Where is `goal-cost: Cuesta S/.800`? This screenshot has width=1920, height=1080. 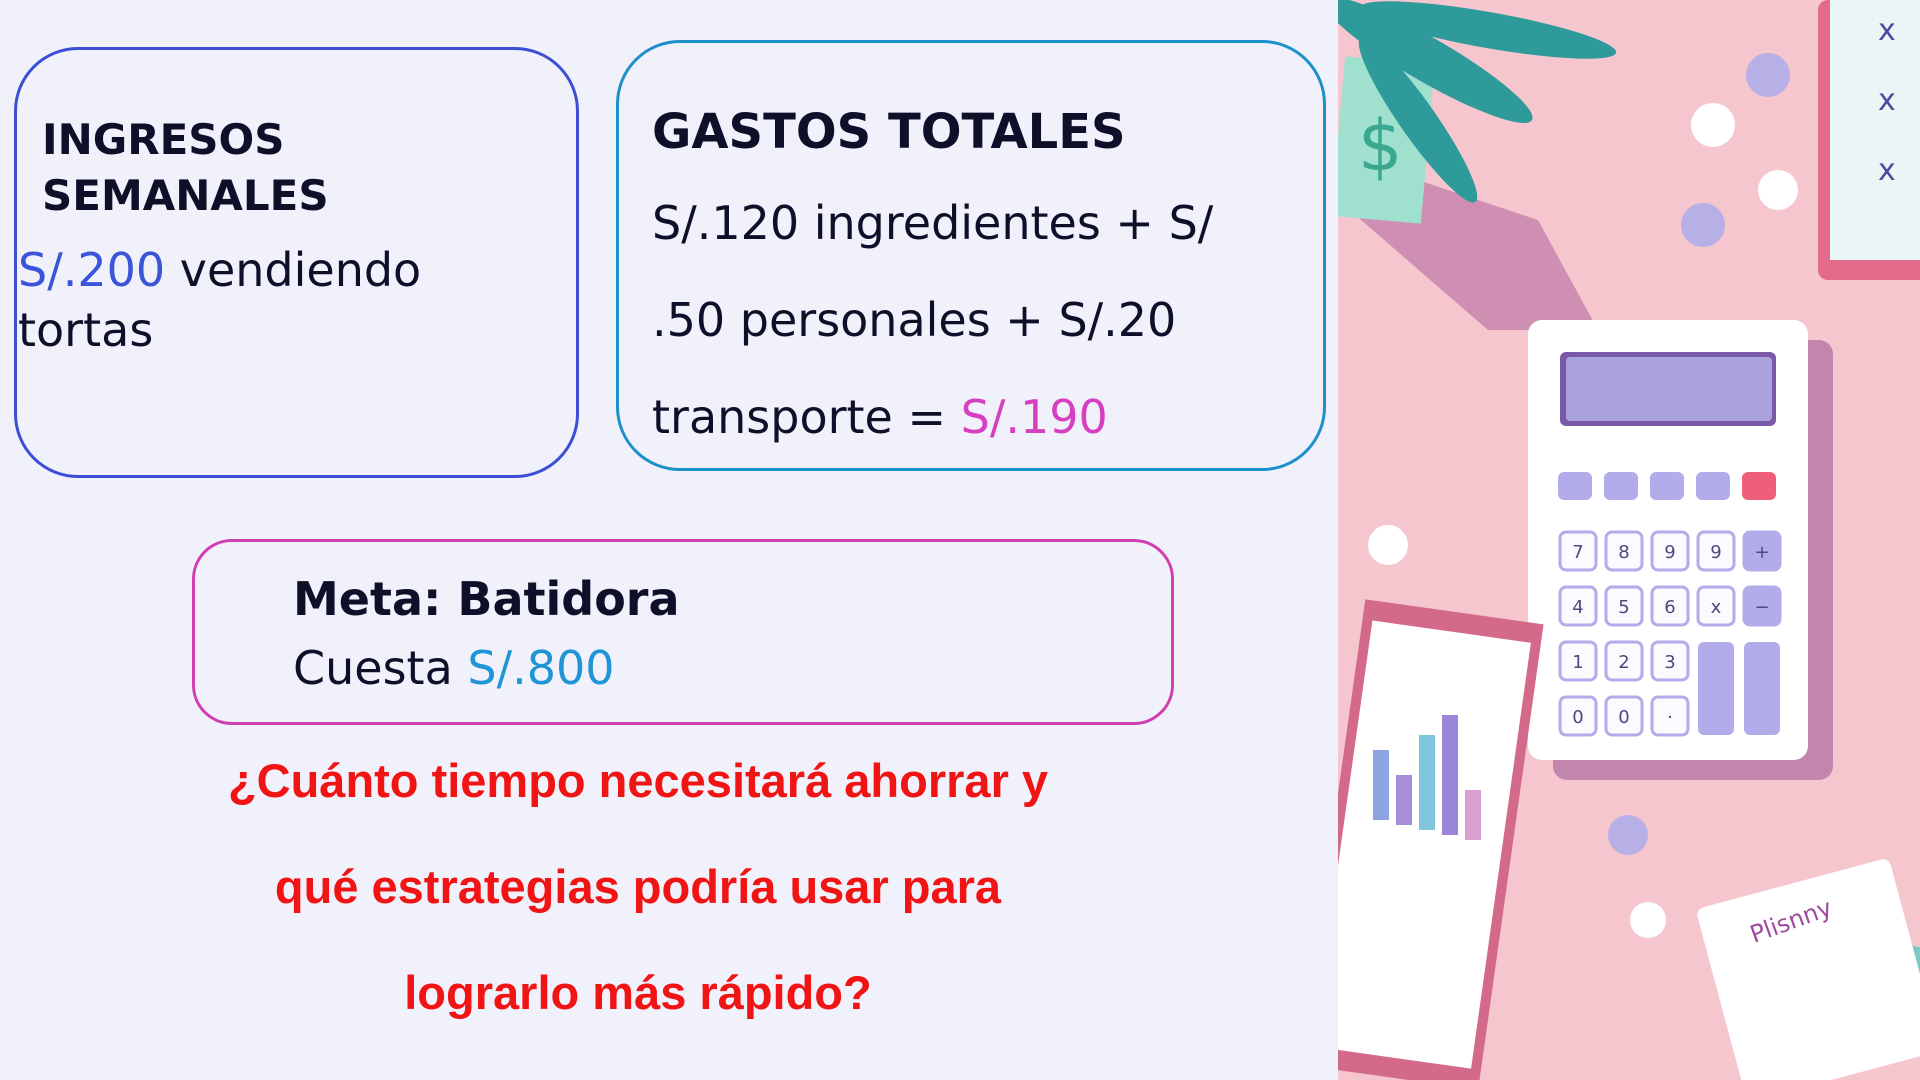
goal-cost: Cuesta S/.800 is located at coordinates (454, 668).